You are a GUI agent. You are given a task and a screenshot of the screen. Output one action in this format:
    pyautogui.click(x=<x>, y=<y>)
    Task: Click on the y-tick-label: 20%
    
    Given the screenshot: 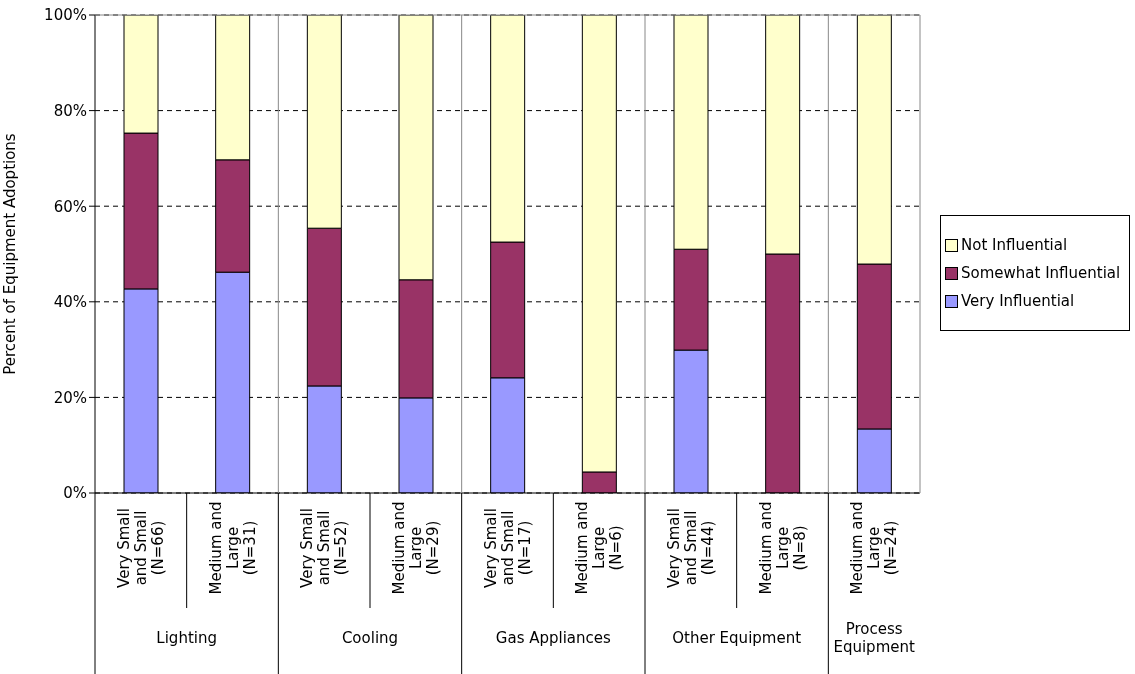 What is the action you would take?
    pyautogui.click(x=70, y=397)
    